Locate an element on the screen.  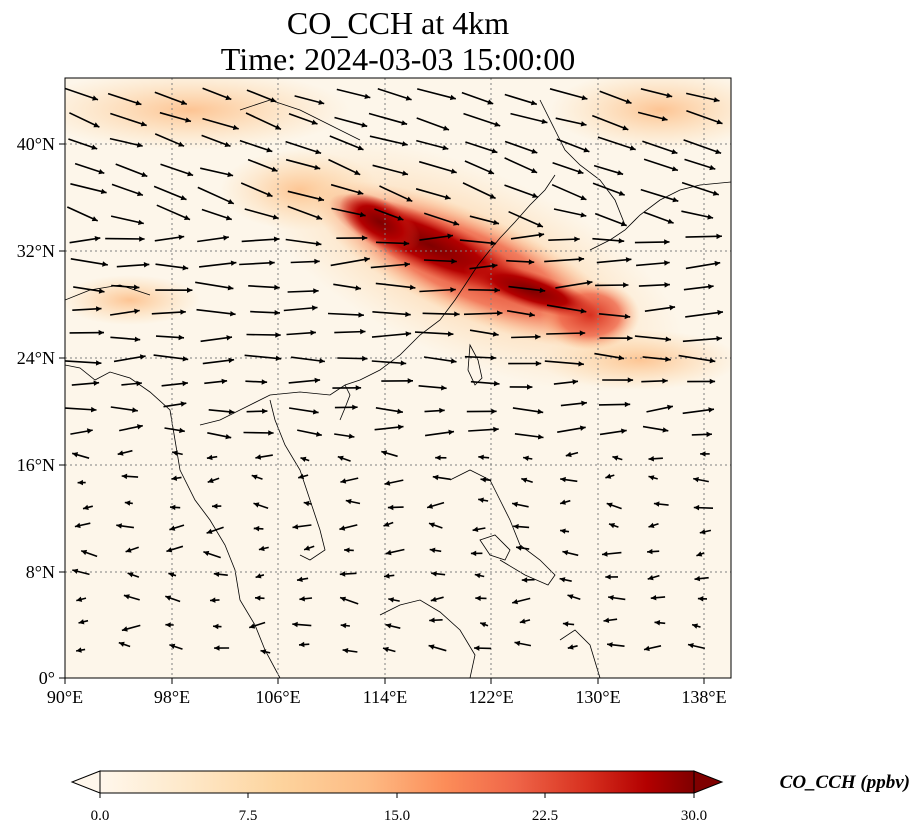
x-tick-label: 90°E is located at coordinates (65, 697).